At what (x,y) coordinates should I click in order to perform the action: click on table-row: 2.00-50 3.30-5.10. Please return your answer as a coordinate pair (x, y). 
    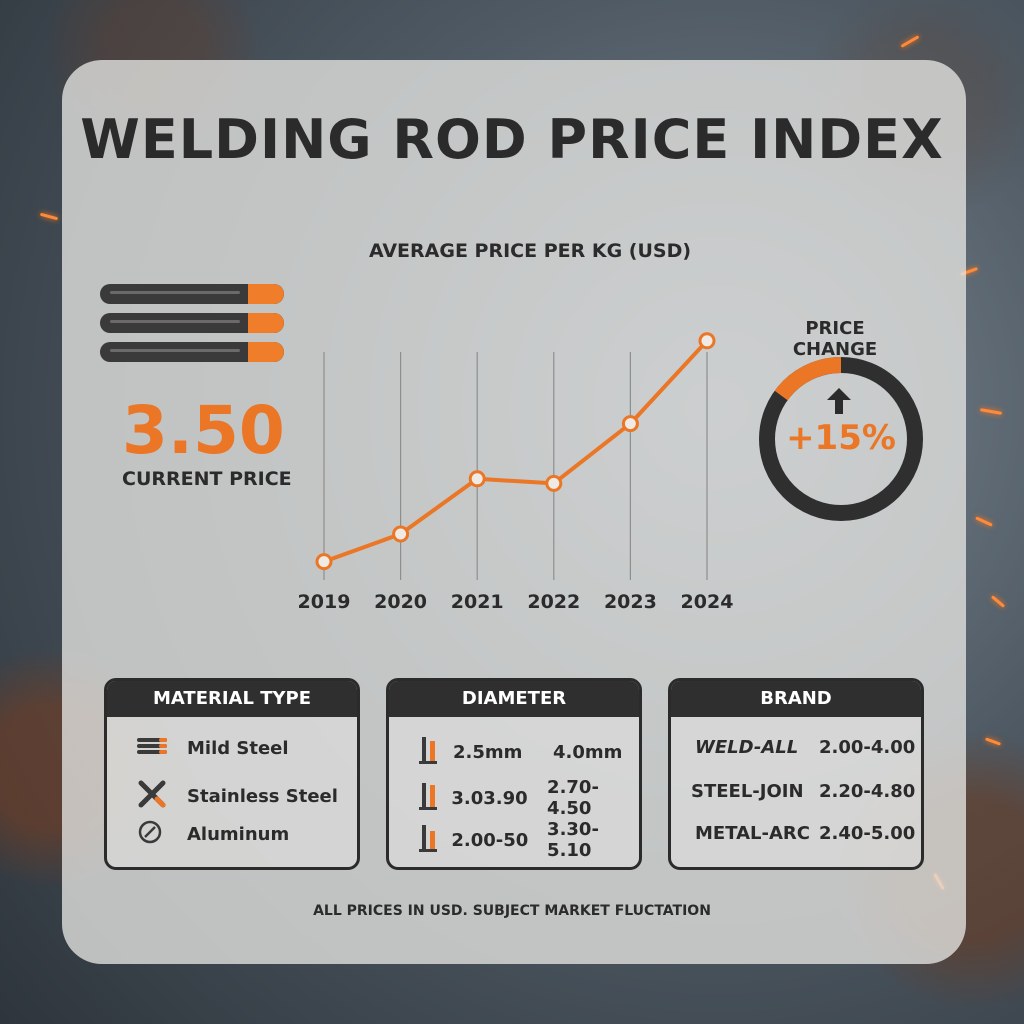
    Looking at the image, I should click on (528, 840).